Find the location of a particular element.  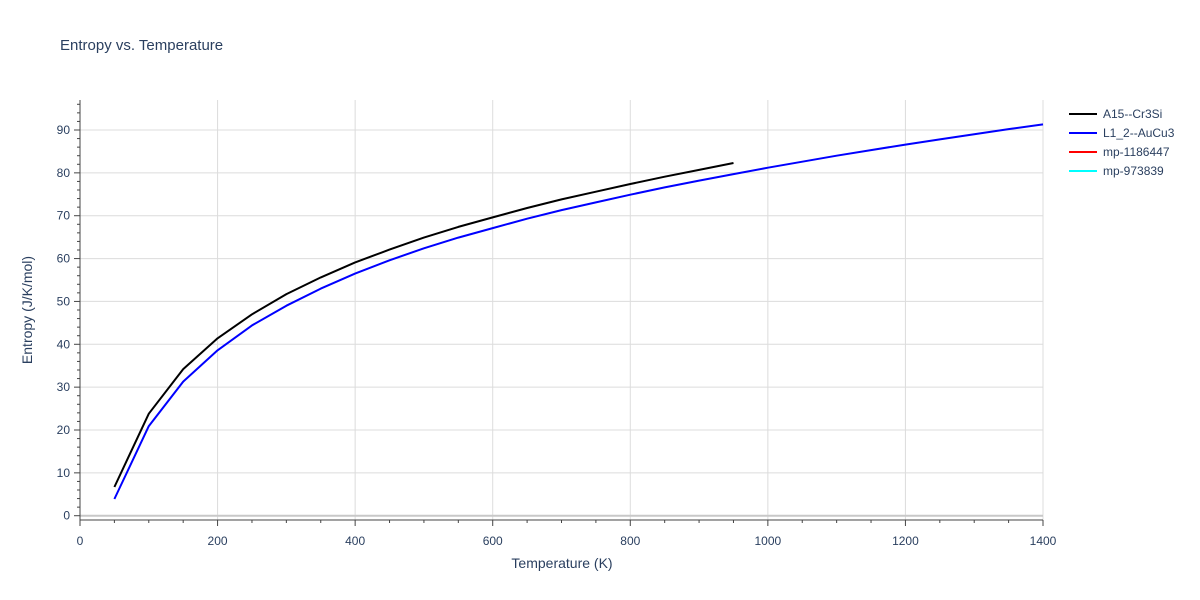

x-tick-label: 200 is located at coordinates (218, 541).